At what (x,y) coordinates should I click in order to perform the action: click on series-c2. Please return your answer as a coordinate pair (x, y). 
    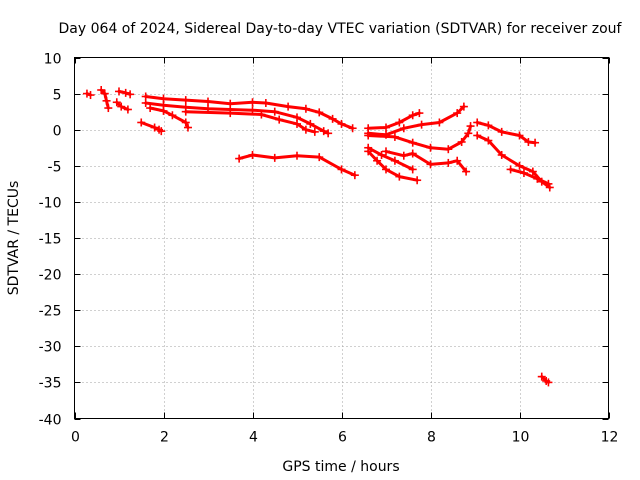
    Looking at the image, I should click on (513, 161).